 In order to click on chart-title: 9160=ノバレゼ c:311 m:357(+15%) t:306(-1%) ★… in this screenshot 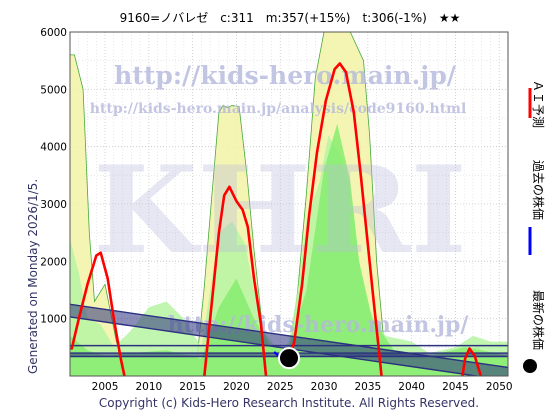, I will do `click(290, 18)`.